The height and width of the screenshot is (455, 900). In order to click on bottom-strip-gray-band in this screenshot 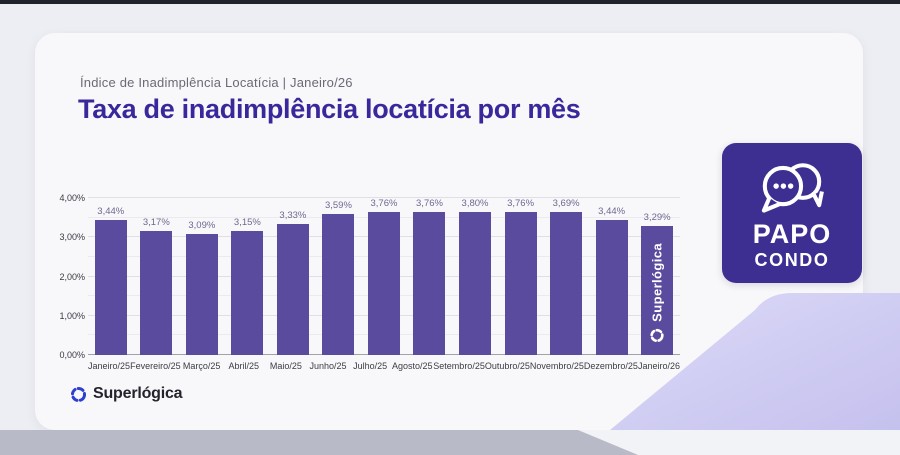, I will do `click(319, 442)`.